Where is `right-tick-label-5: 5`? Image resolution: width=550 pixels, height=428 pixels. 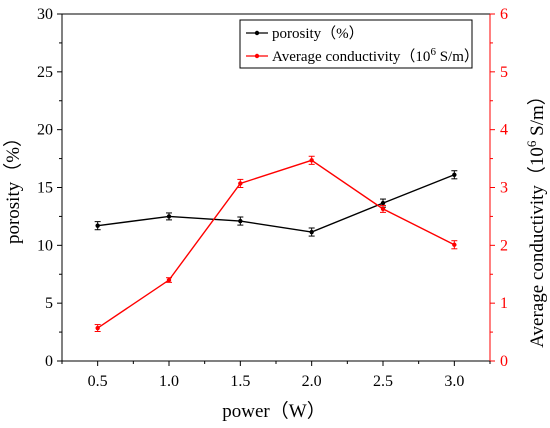
right-tick-label-5: 5 is located at coordinates (504, 72).